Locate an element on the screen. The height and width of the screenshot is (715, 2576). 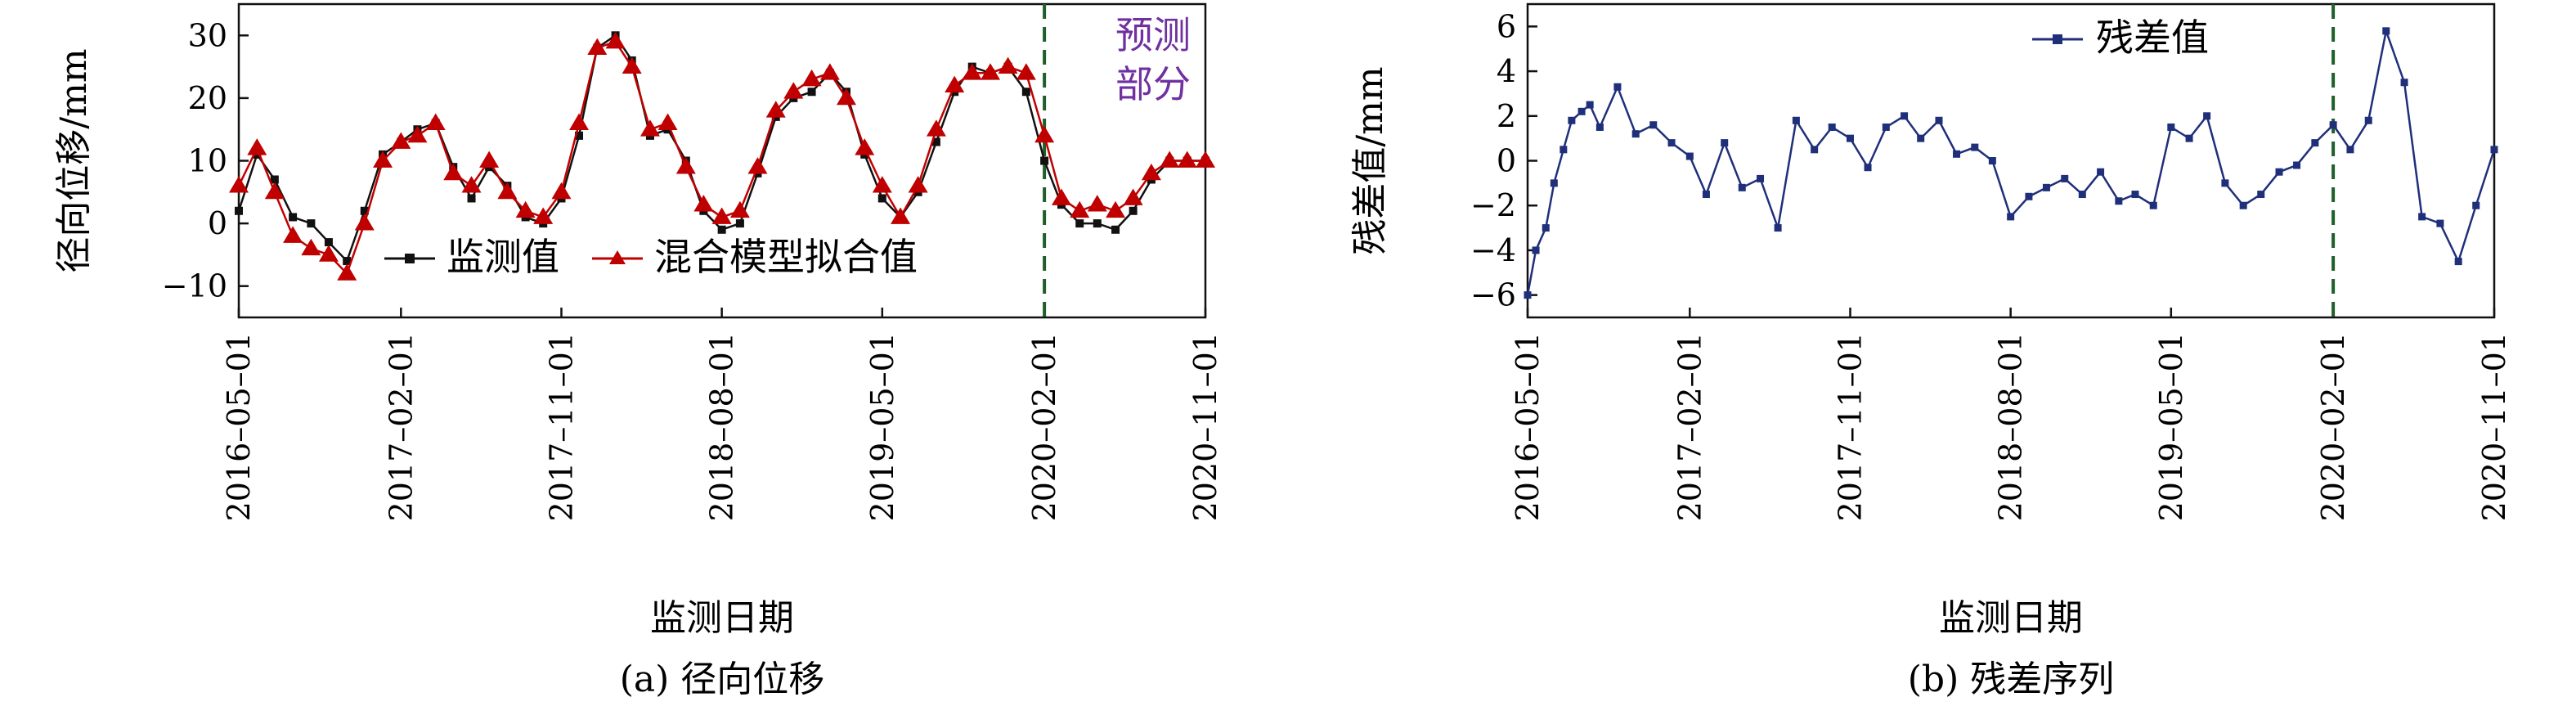
y-axis-label: 残差值/mm is located at coordinates (1370, 160).